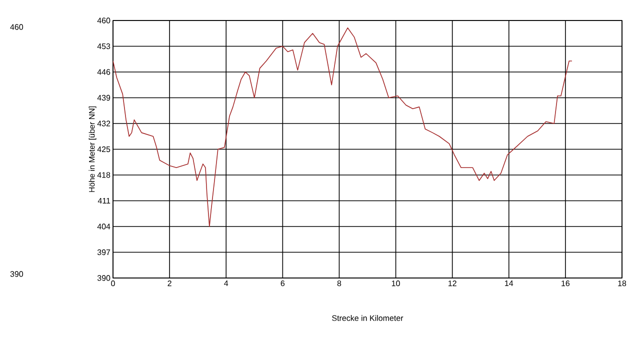 This screenshot has width=640, height=345. Describe the element at coordinates (103, 149) in the screenshot. I see `y-tick-label: 425` at that location.